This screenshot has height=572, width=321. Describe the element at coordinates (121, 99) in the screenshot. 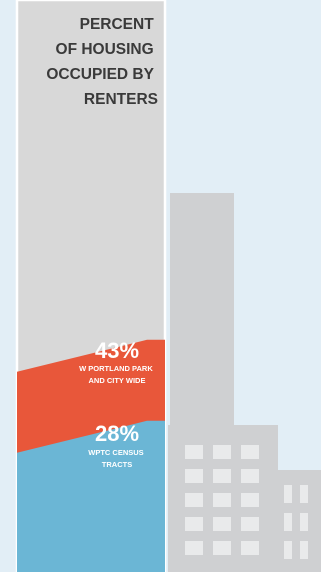

I see `chart-title-line: RENTERS` at that location.